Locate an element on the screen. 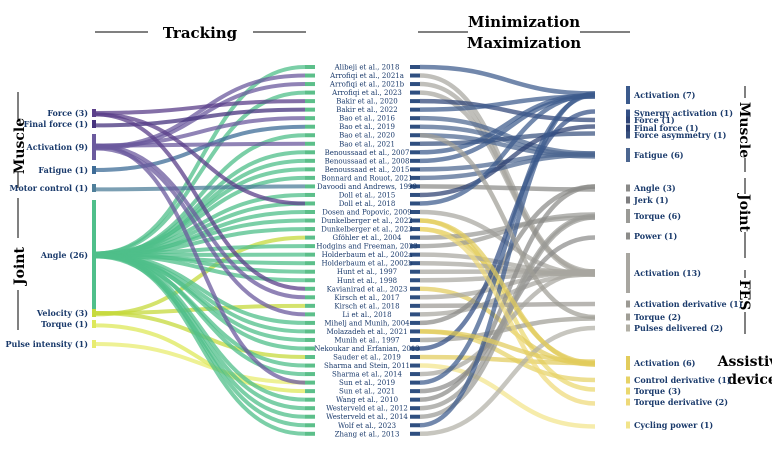 The height and width of the screenshot is (450, 772). paper-label: Benoussaad et al., 2007 is located at coordinates (367, 153).